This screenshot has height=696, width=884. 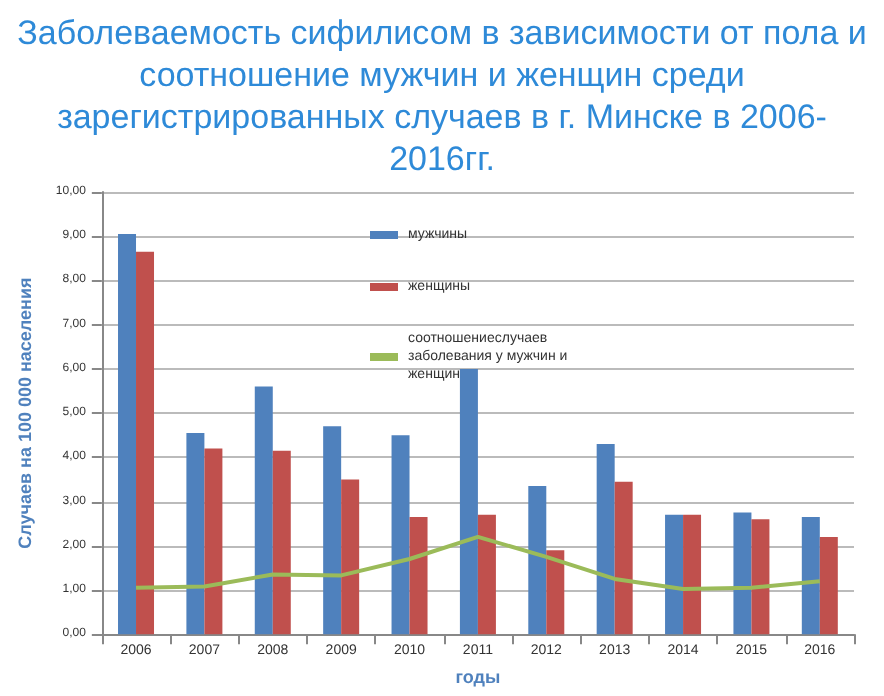 I want to click on x-axis-title: годы, so click(x=478, y=677).